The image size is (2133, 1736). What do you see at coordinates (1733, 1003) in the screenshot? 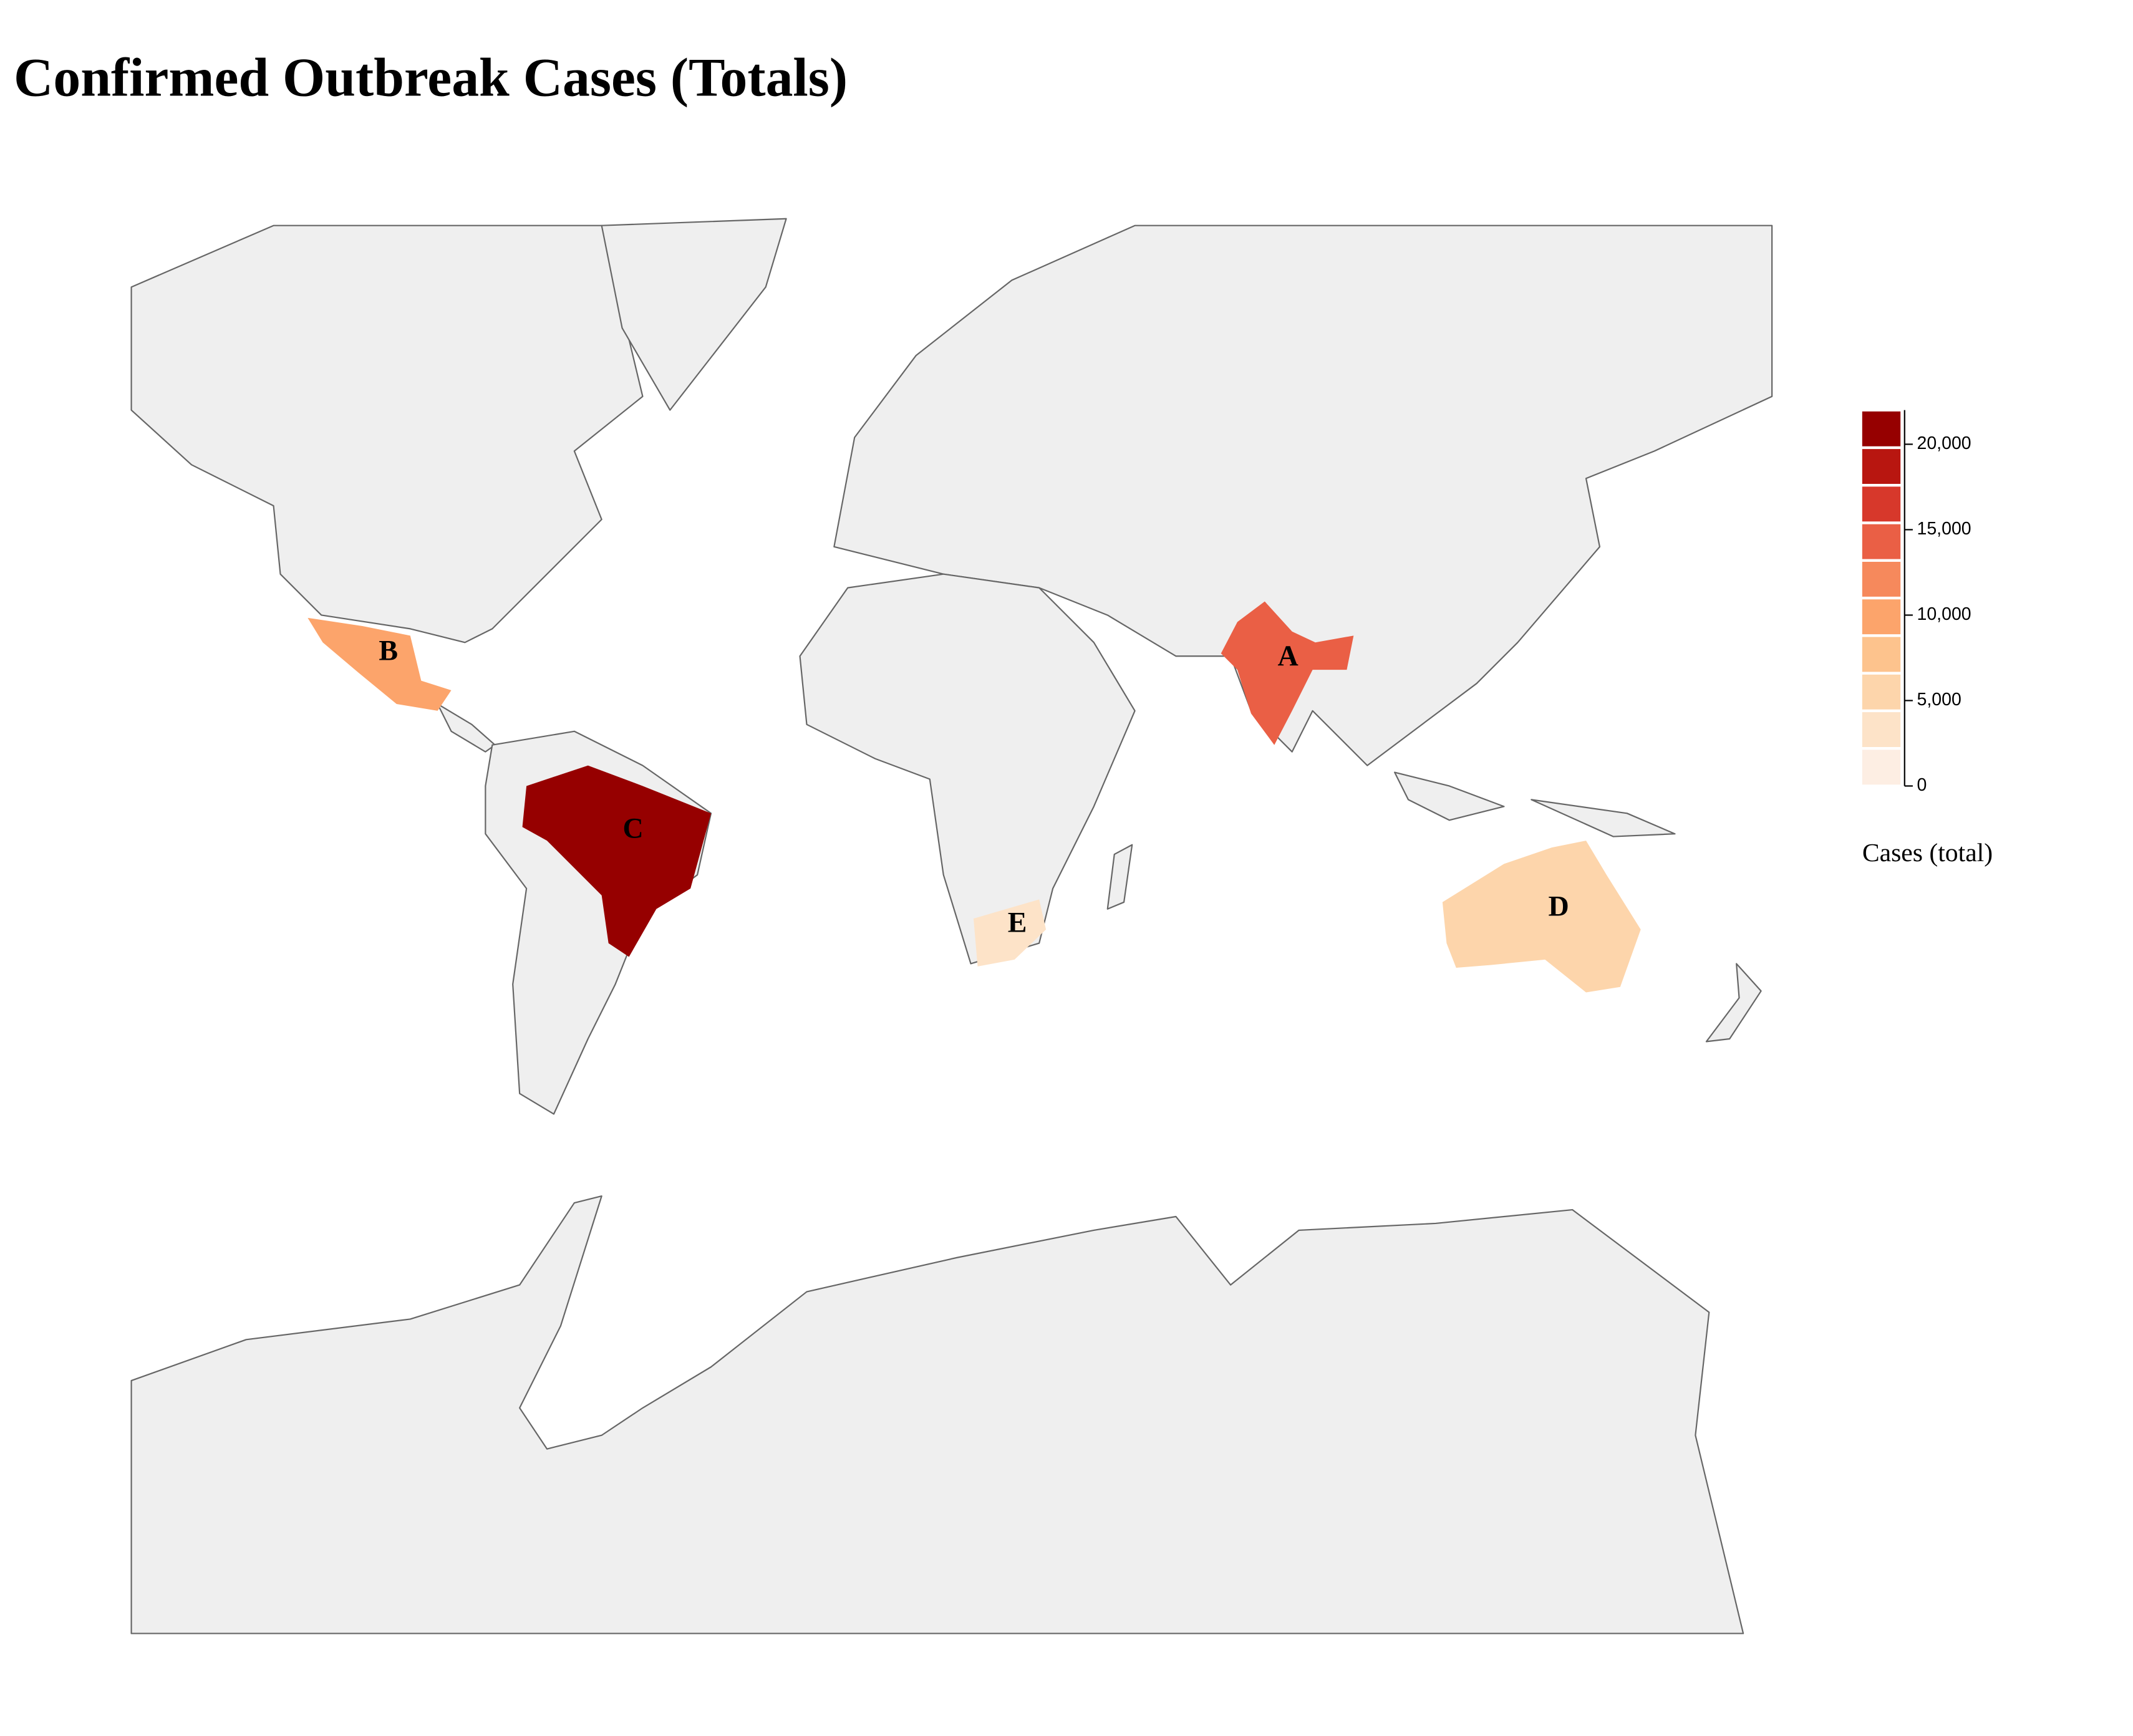
I see `new-zealand` at bounding box center [1733, 1003].